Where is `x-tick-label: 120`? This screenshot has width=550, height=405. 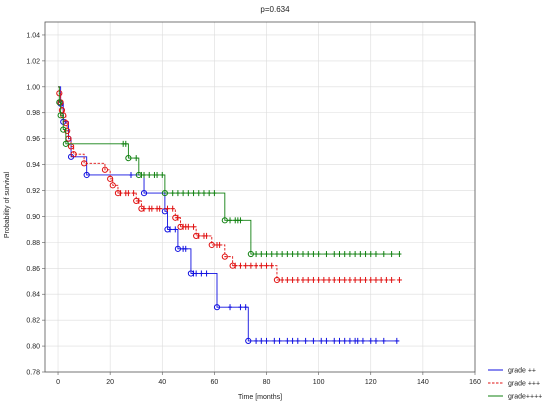 x-tick-label: 120 is located at coordinates (371, 382).